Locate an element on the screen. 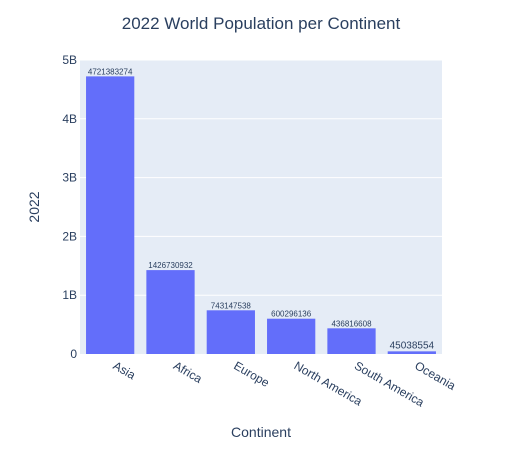 The width and height of the screenshot is (522, 450). y-tick-label: 5B is located at coordinates (69, 60).